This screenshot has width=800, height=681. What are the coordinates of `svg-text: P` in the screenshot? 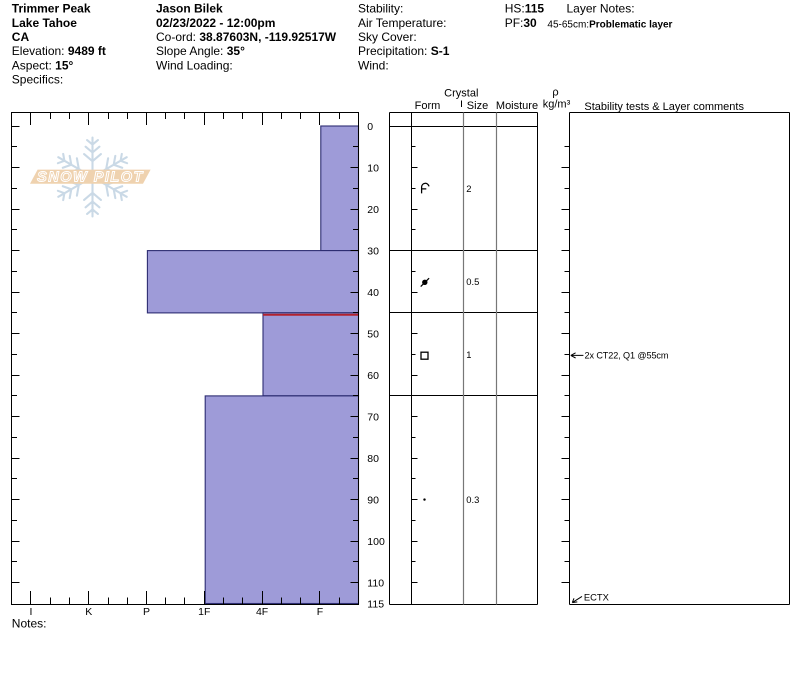 It's located at (146, 612).